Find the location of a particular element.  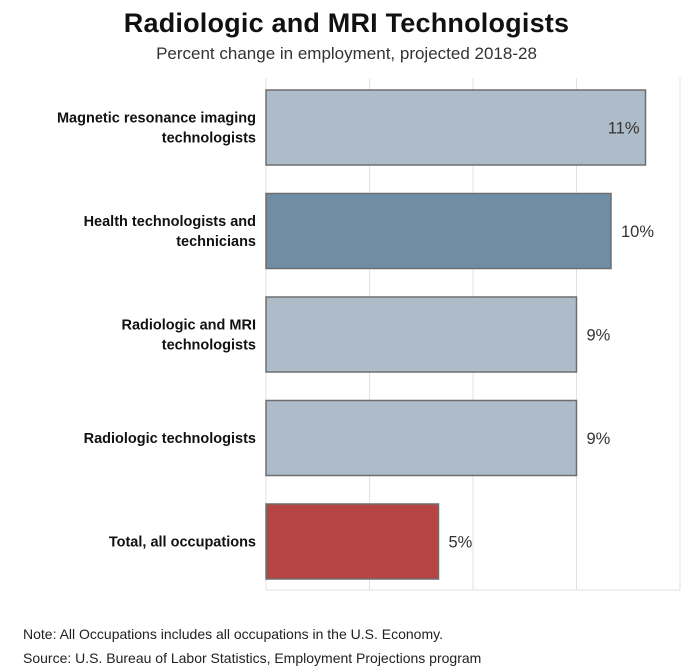

category-label: Radiologic and MRI technologists is located at coordinates (188, 336).